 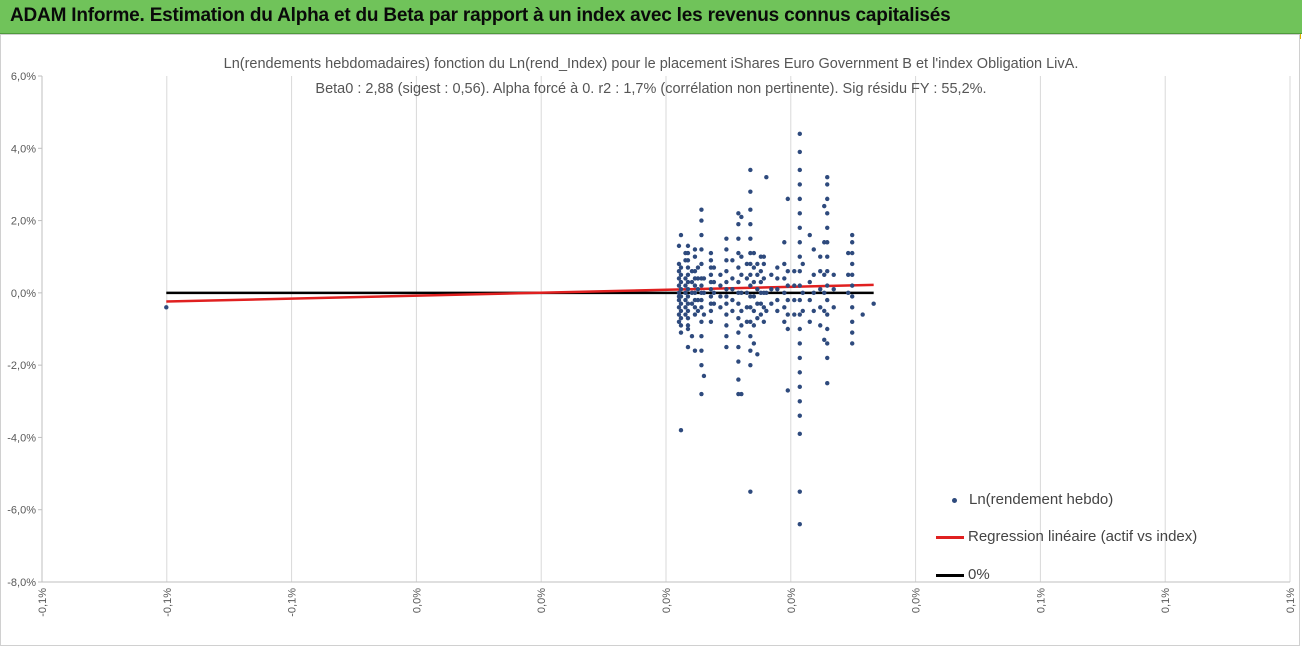 I want to click on x-tick-label: 0,0%, so click(x=542, y=600).